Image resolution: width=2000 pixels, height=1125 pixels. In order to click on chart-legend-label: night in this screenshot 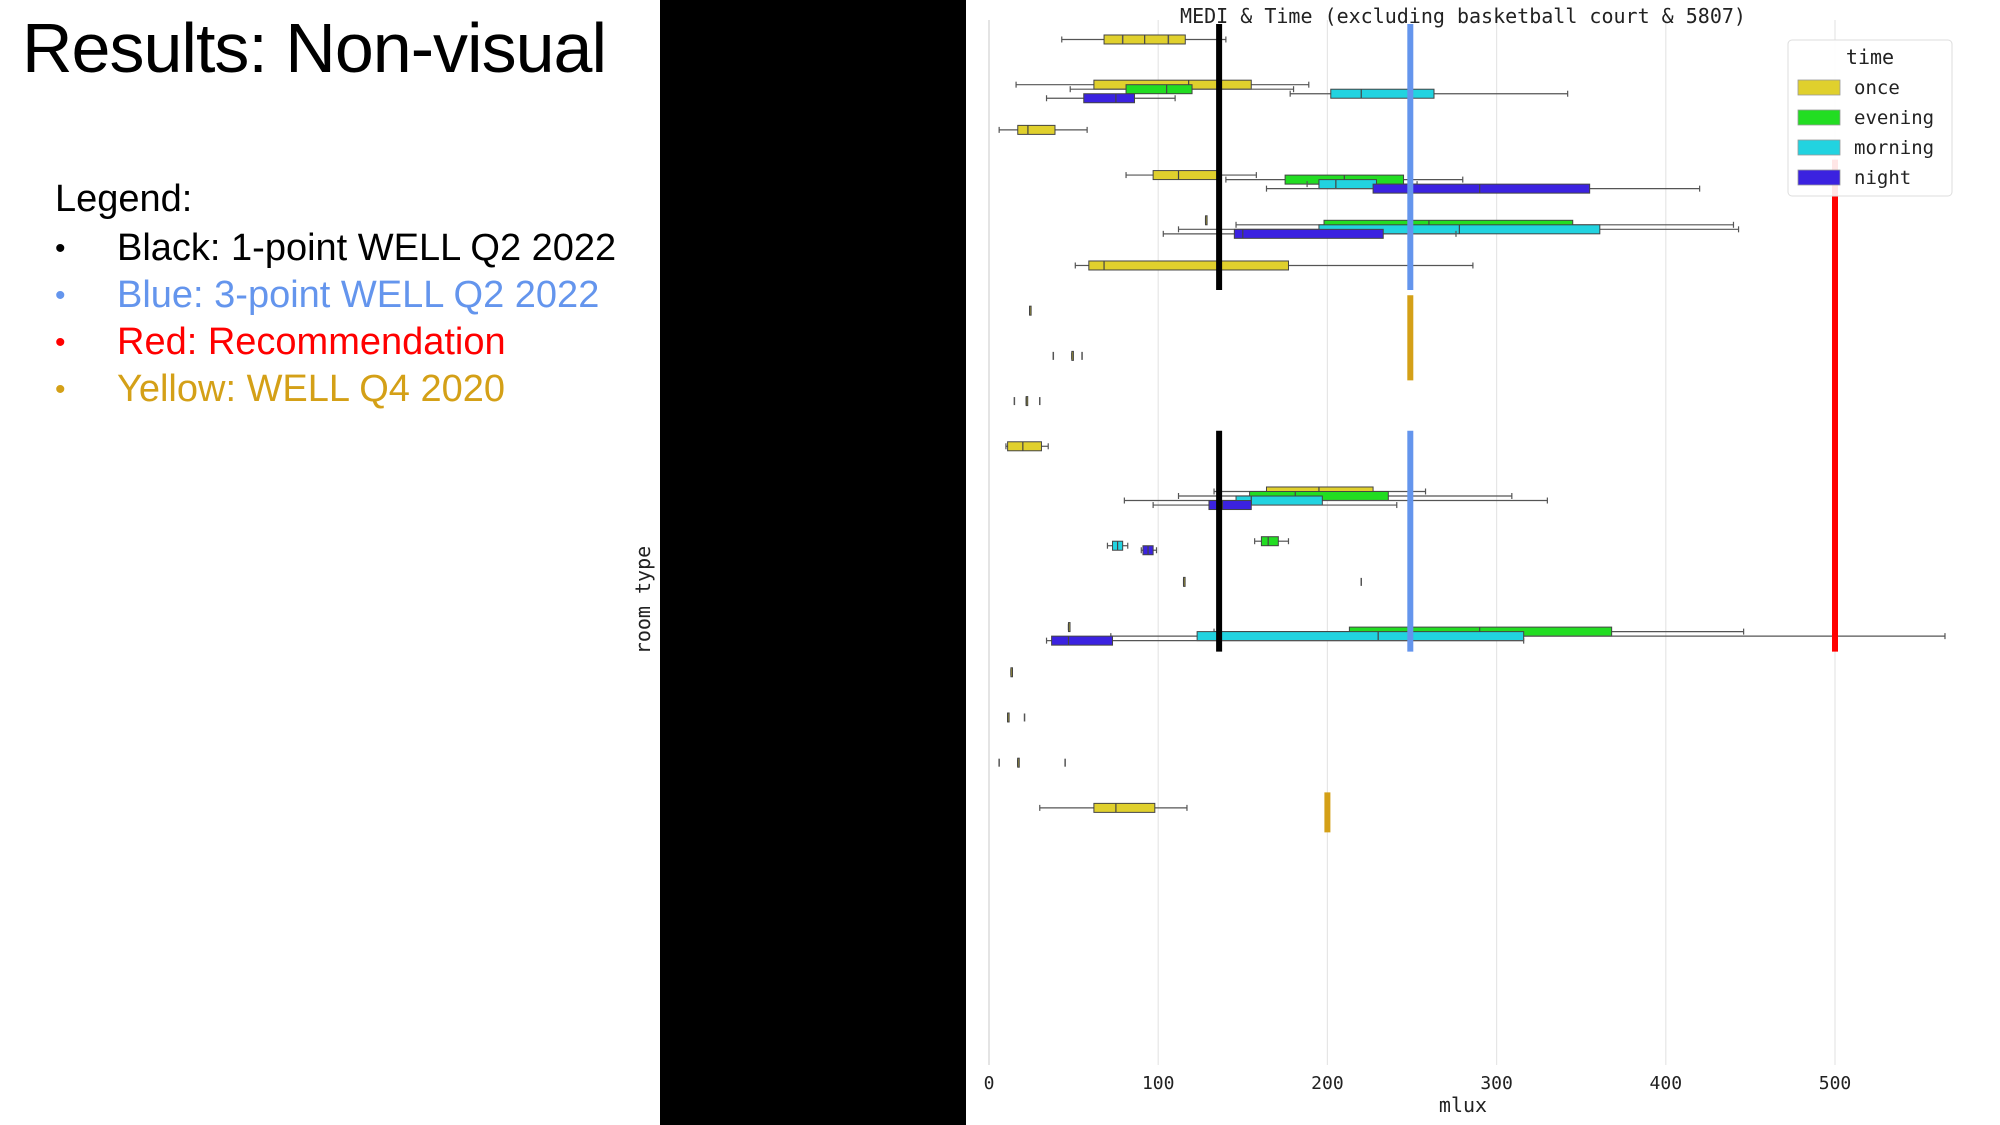, I will do `click(1882, 178)`.